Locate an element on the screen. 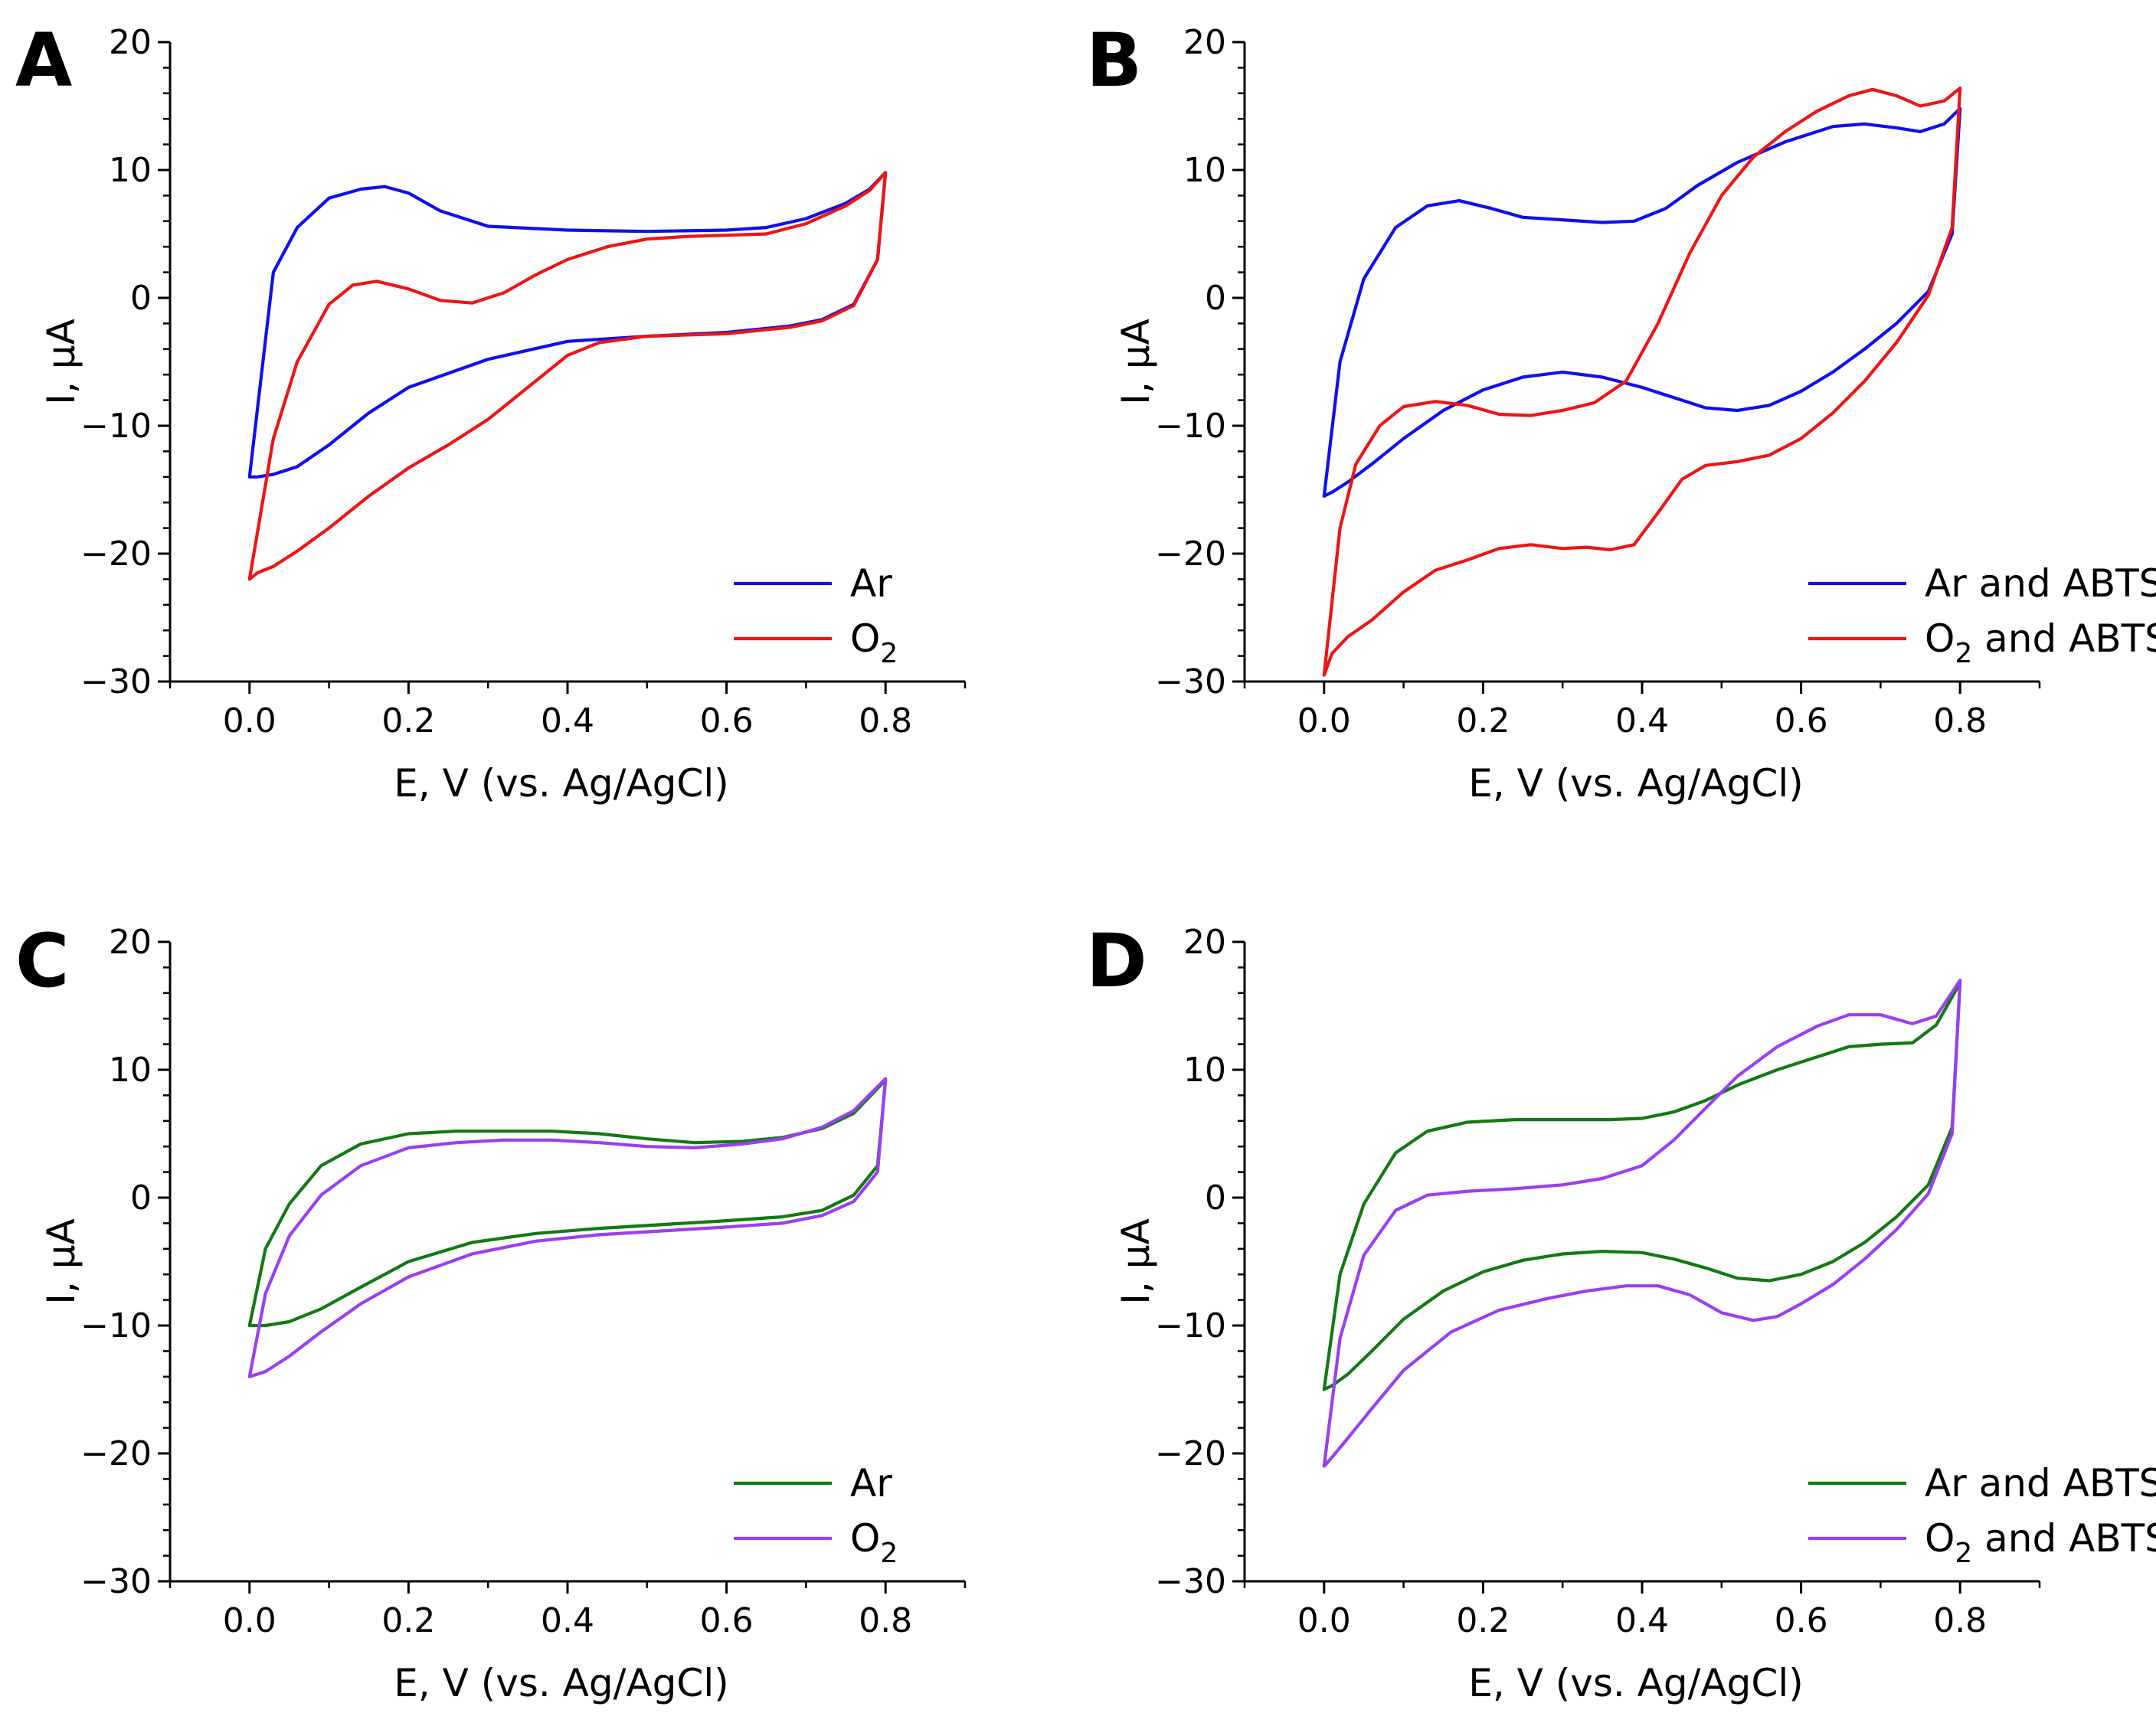 The width and height of the screenshot is (2156, 1713). panel-a-y-axis-label: I, μA is located at coordinates (61, 362).